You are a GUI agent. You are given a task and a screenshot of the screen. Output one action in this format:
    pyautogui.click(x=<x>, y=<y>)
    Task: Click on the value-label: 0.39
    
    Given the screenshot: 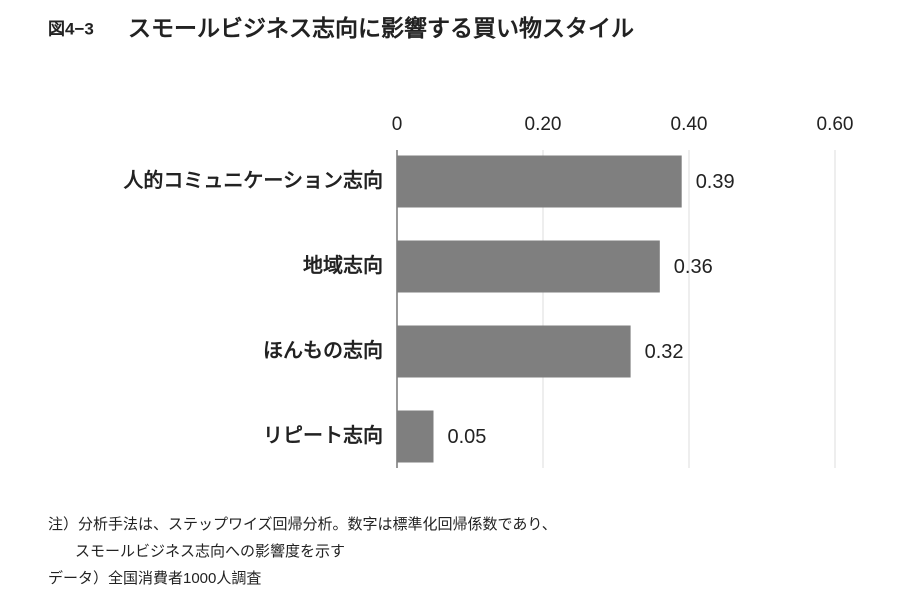 What is the action you would take?
    pyautogui.click(x=715, y=182)
    